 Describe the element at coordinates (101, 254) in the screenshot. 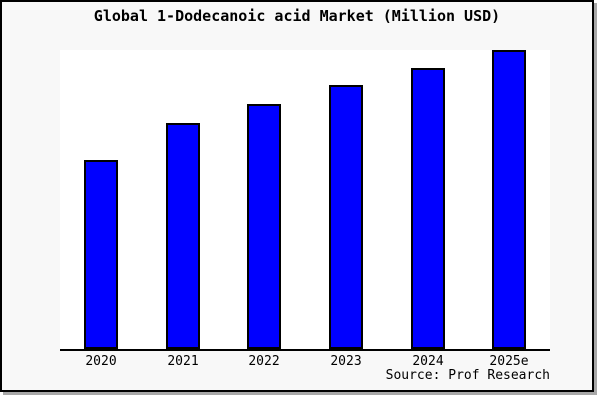

I see `bar-2020` at that location.